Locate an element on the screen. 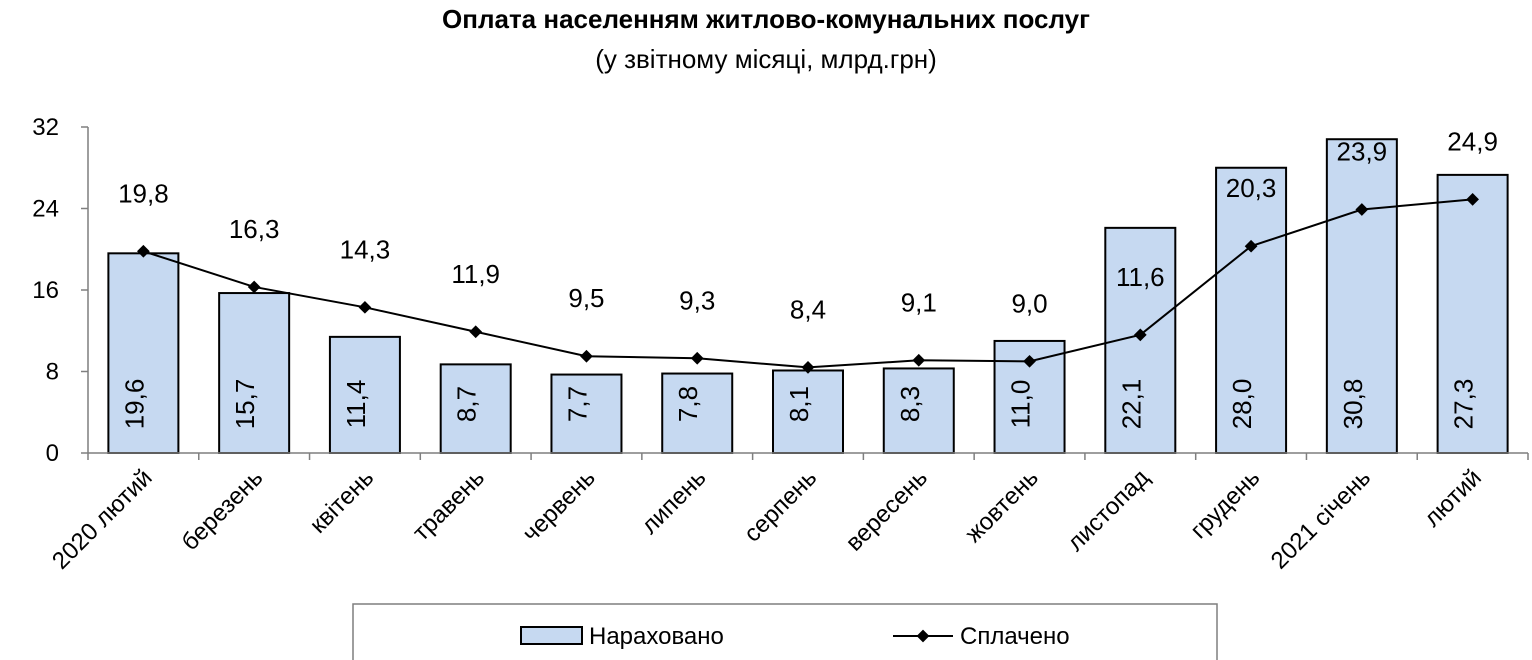  chart-subtitle: (у звітному місяці, млрд.грн) is located at coordinates (766, 59).